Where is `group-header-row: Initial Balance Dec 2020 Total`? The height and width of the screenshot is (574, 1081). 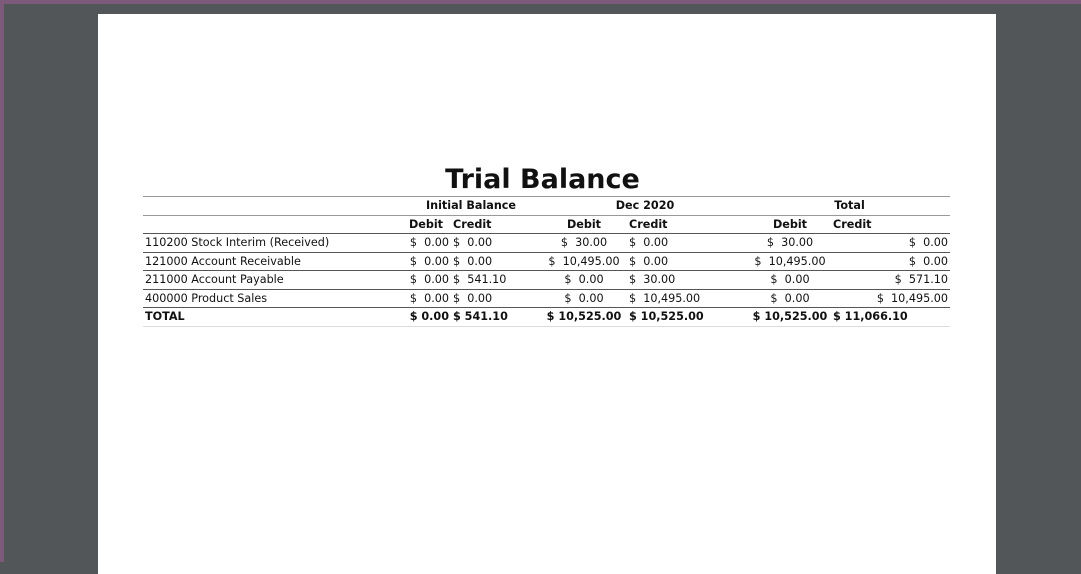 group-header-row: Initial Balance Dec 2020 Total is located at coordinates (546, 206).